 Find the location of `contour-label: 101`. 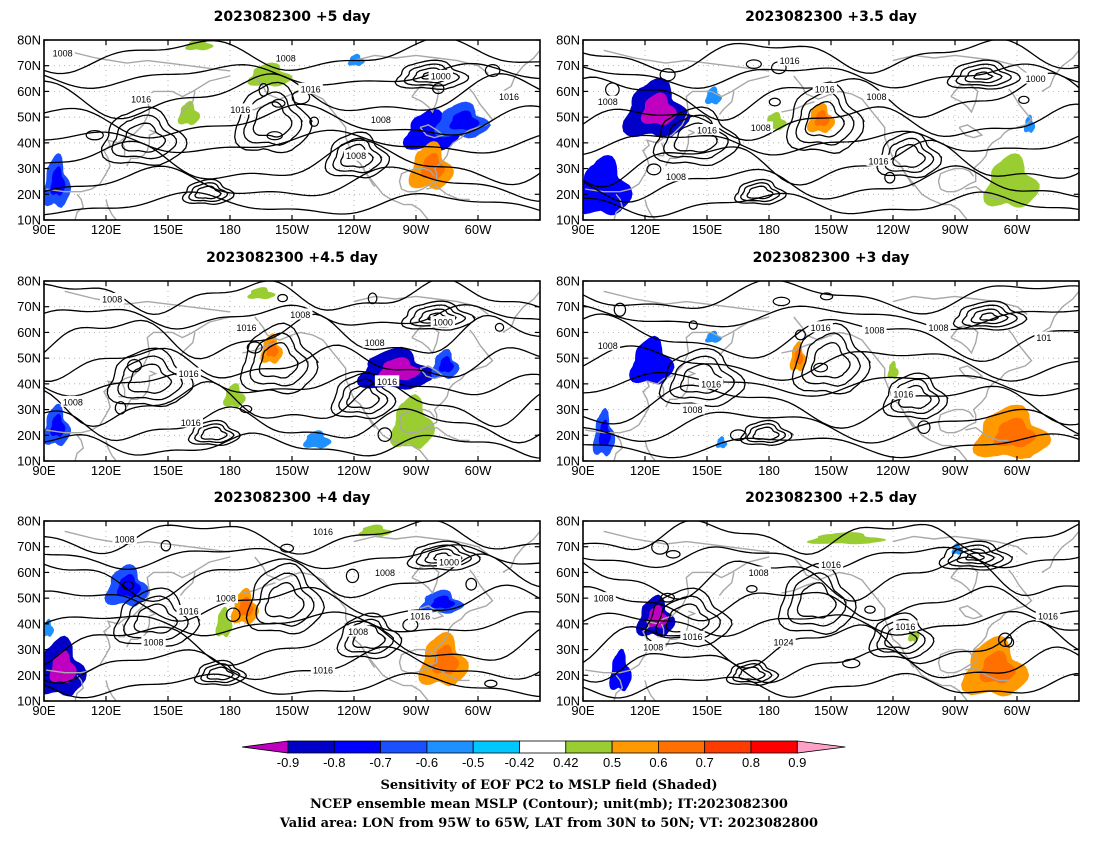

contour-label: 101 is located at coordinates (1043, 338).